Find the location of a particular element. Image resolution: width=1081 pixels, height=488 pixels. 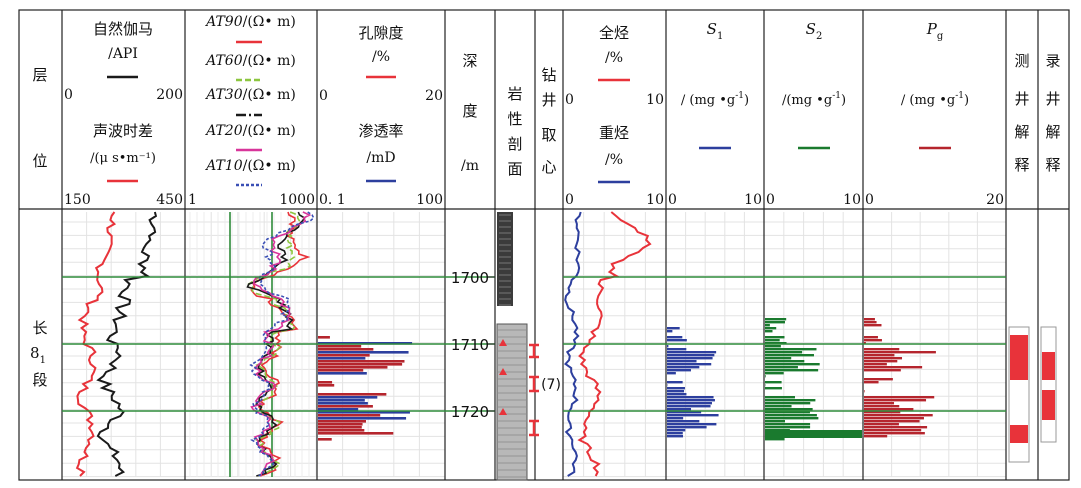

logging-interp-oil is located at coordinates (1019, 357).